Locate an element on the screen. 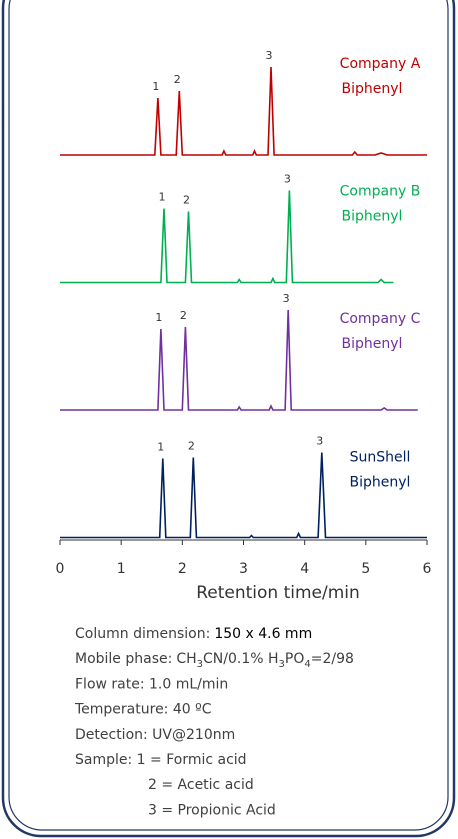 This screenshot has height=839, width=458. x-tick-label: 6 is located at coordinates (427, 569).